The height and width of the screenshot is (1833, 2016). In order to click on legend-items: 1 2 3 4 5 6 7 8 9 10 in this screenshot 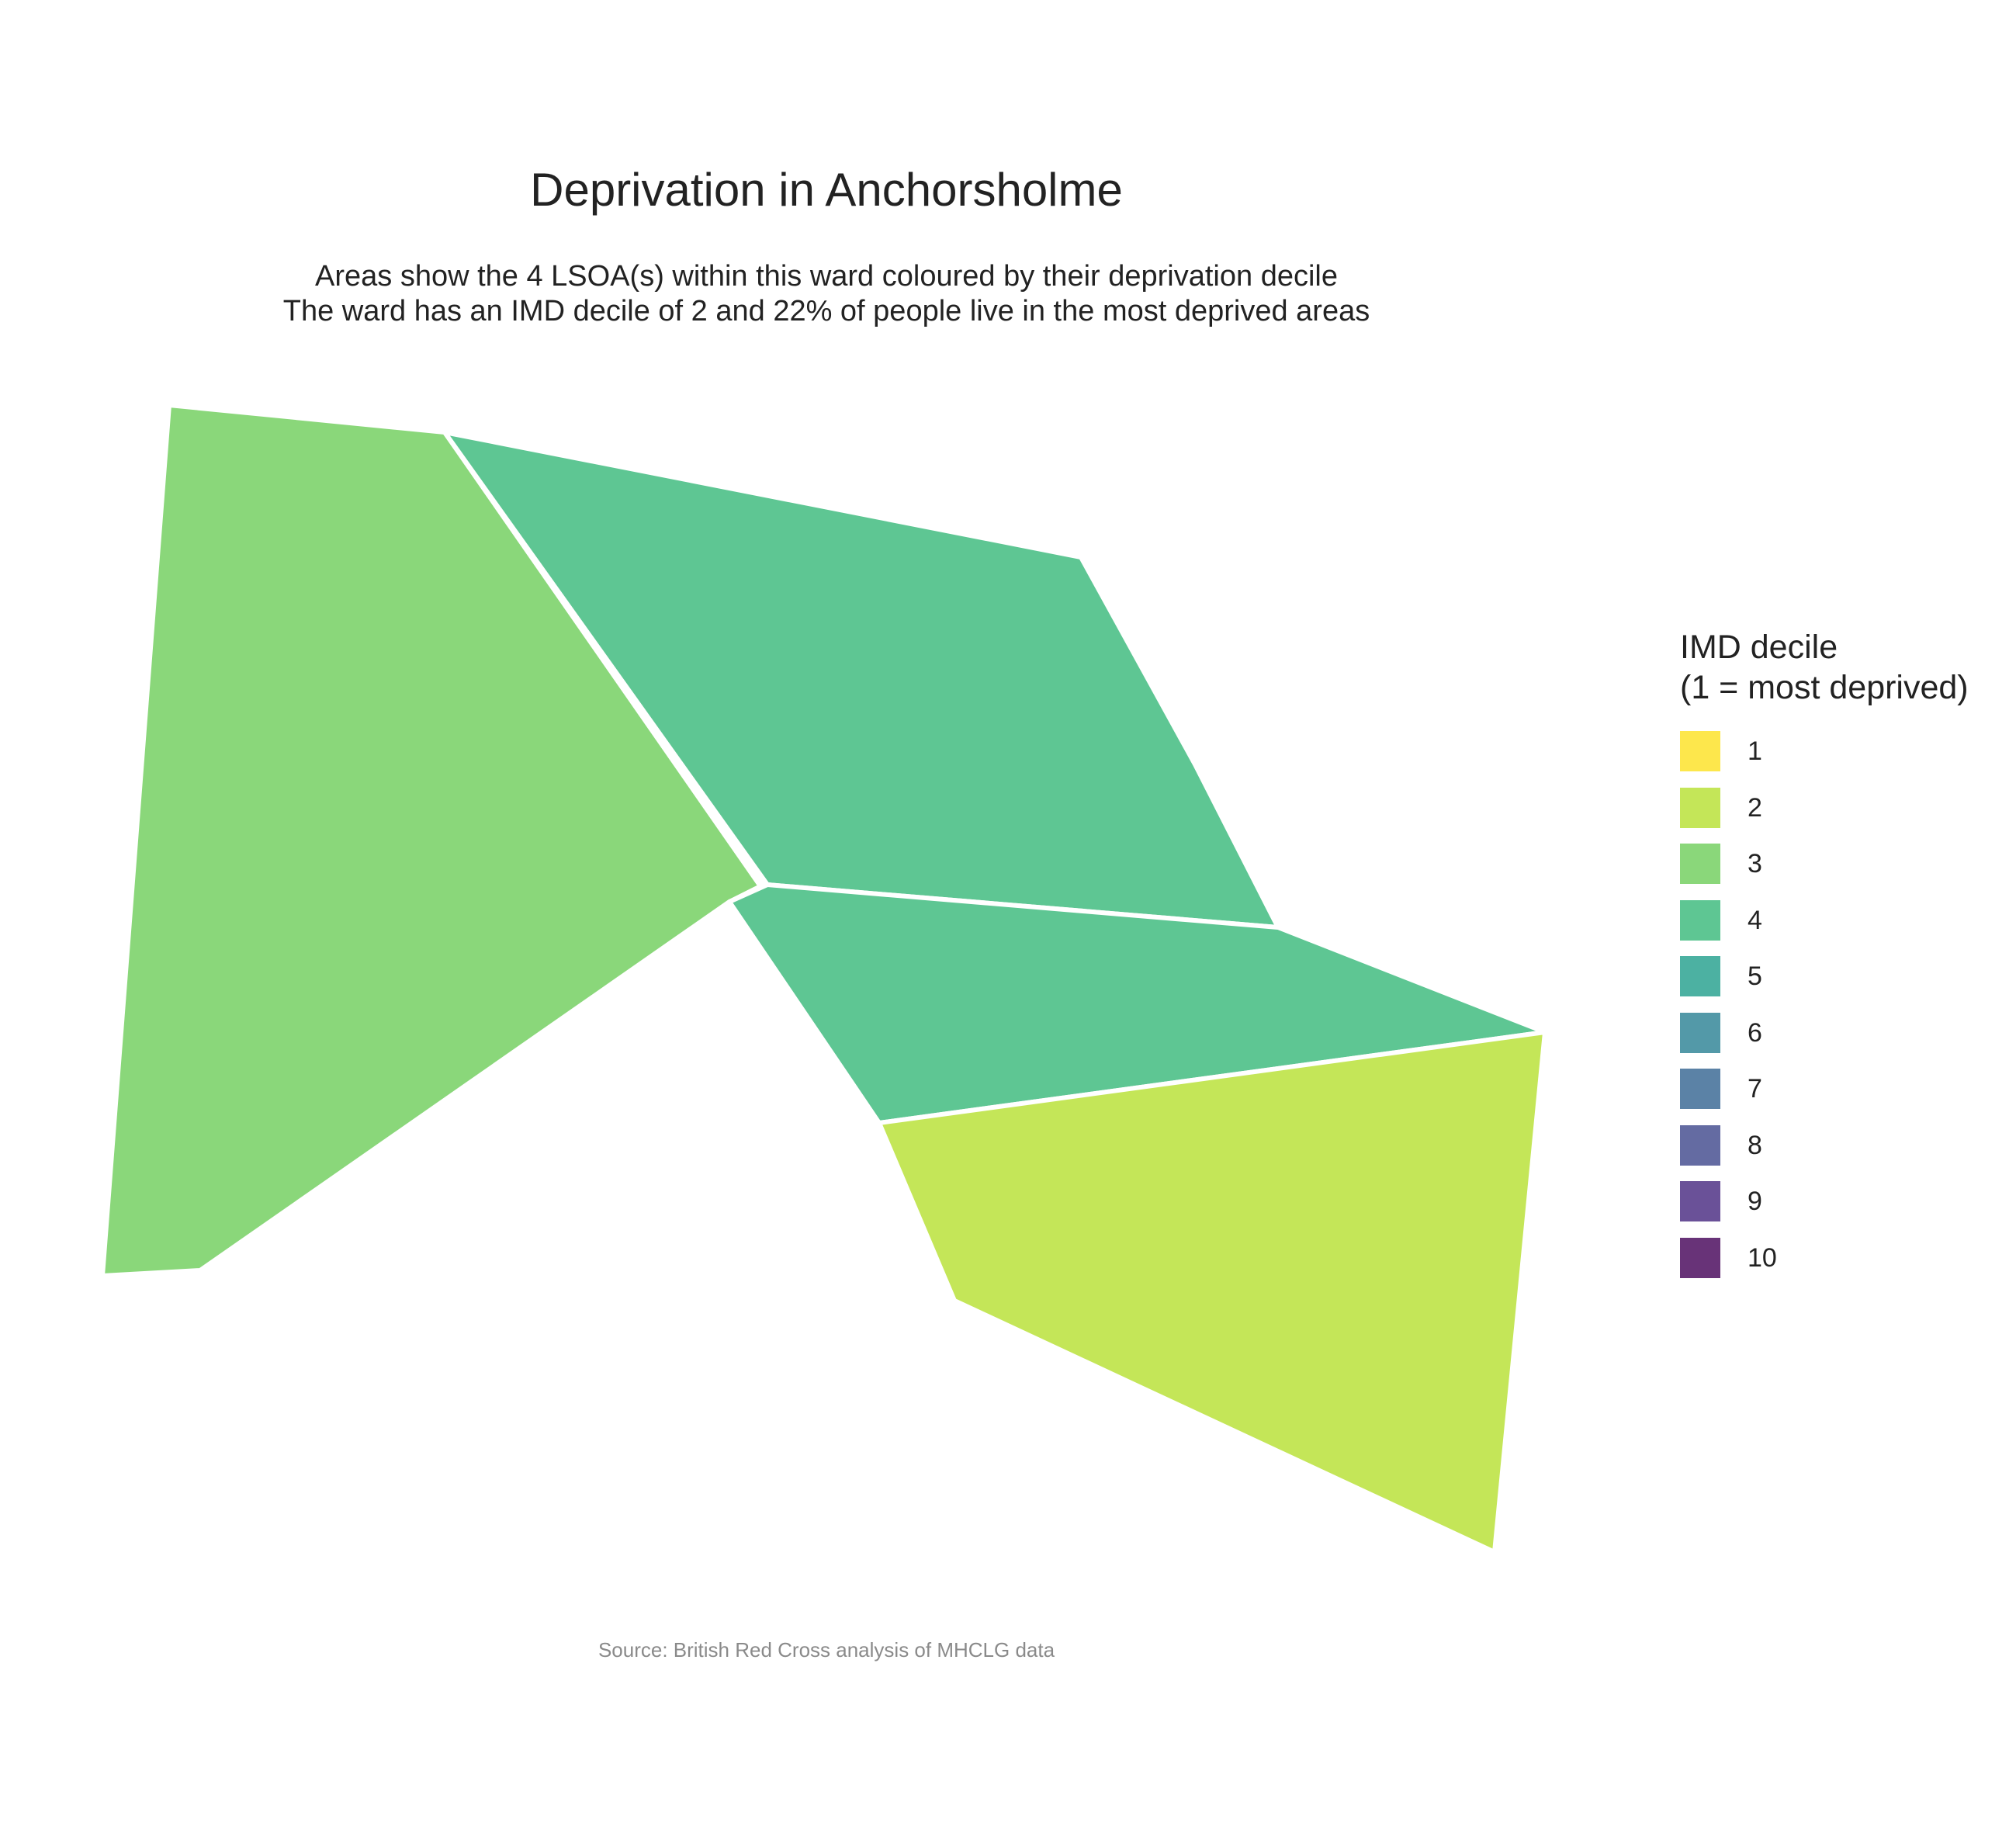, I will do `click(1825, 1012)`.